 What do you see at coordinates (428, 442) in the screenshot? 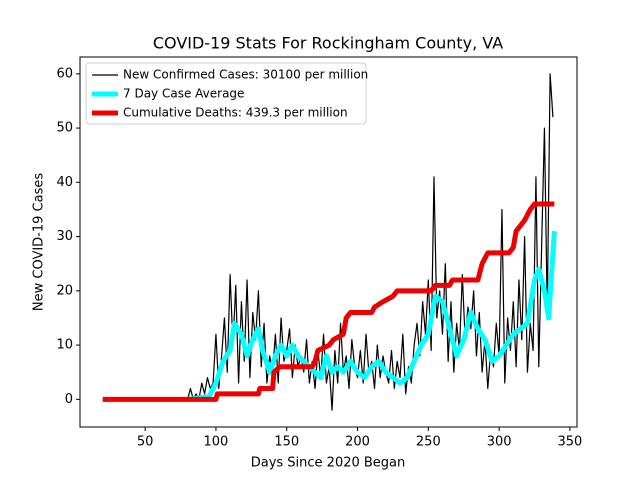
I see `x-tick-label: 250` at bounding box center [428, 442].